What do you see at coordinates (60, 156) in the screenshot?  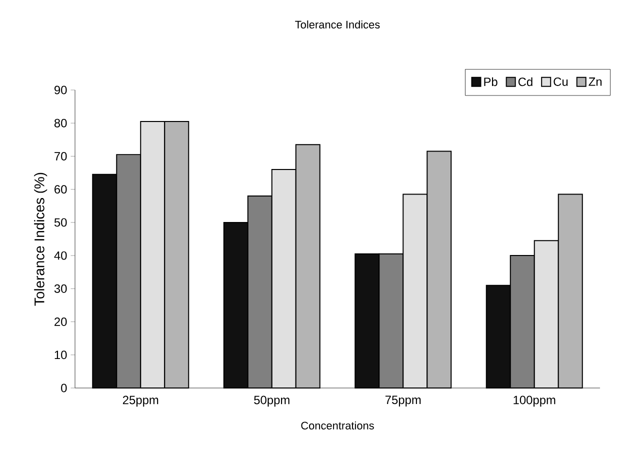 I see `y-tick-label: 70` at bounding box center [60, 156].